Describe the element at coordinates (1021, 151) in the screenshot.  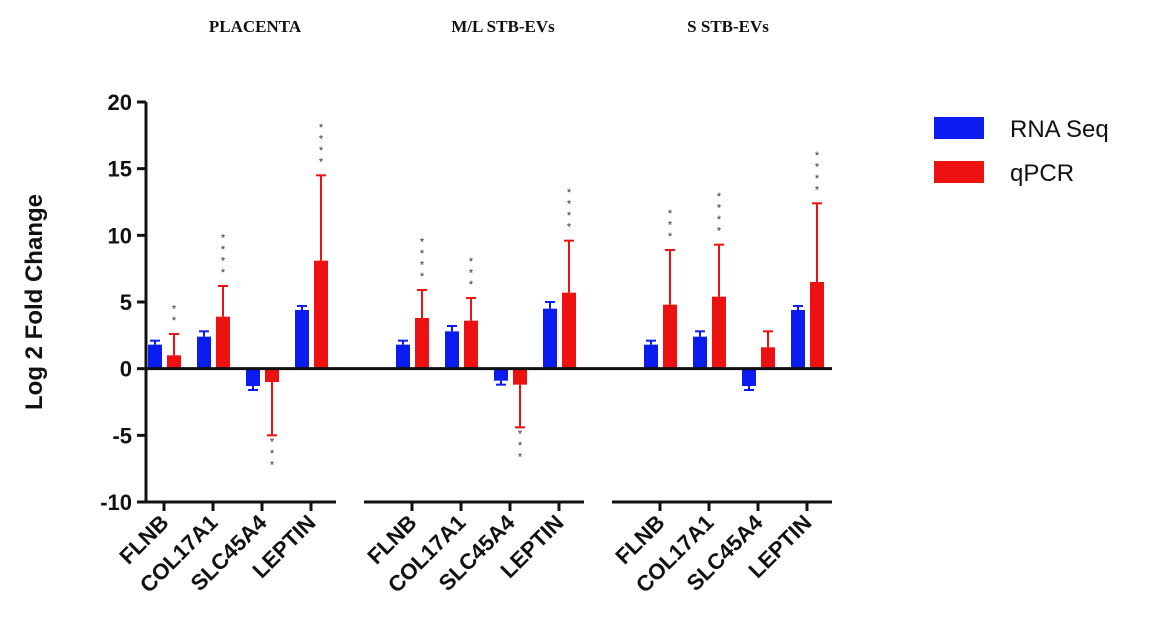
I see `legend: RNA Seq qPCR` at that location.